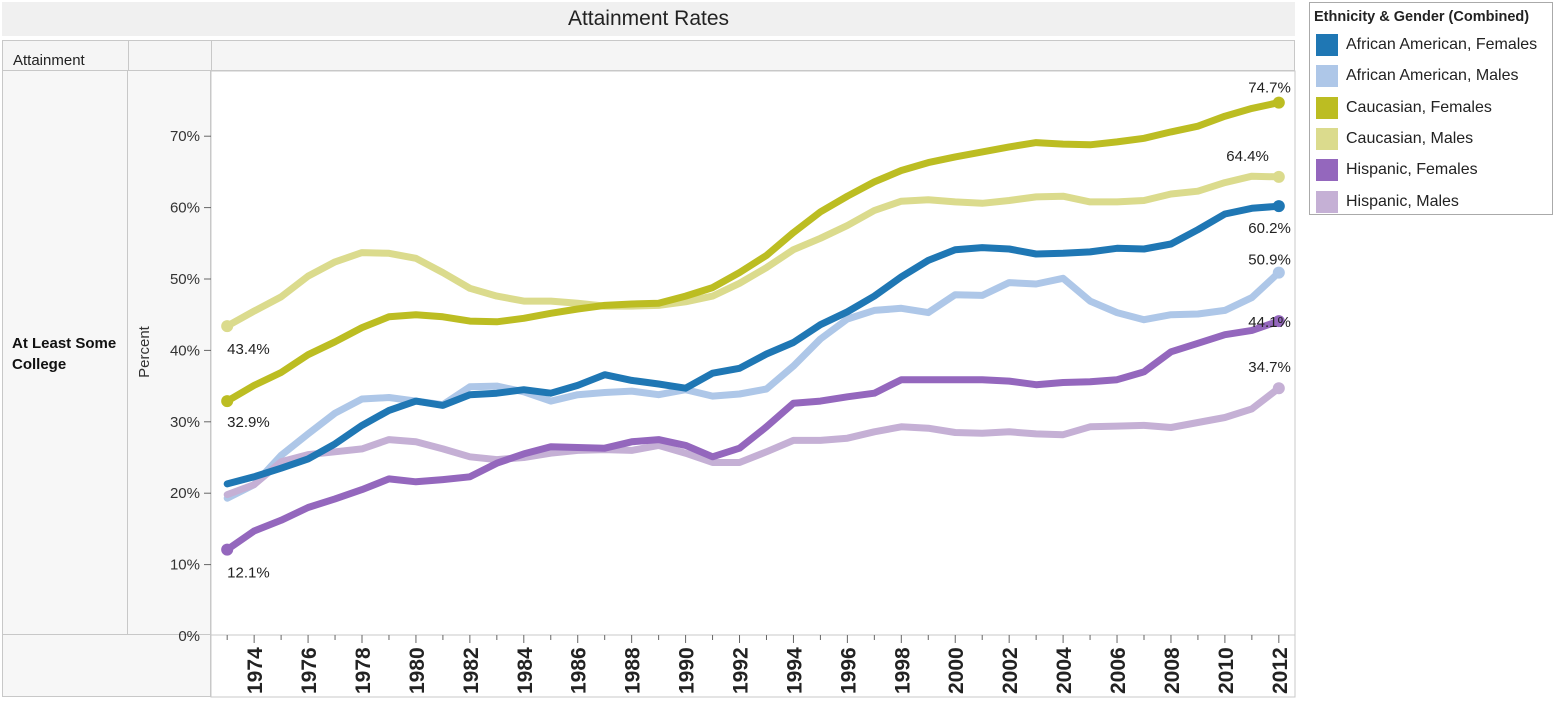  What do you see at coordinates (189, 636) in the screenshot?
I see `y-tick-label: 0%` at bounding box center [189, 636].